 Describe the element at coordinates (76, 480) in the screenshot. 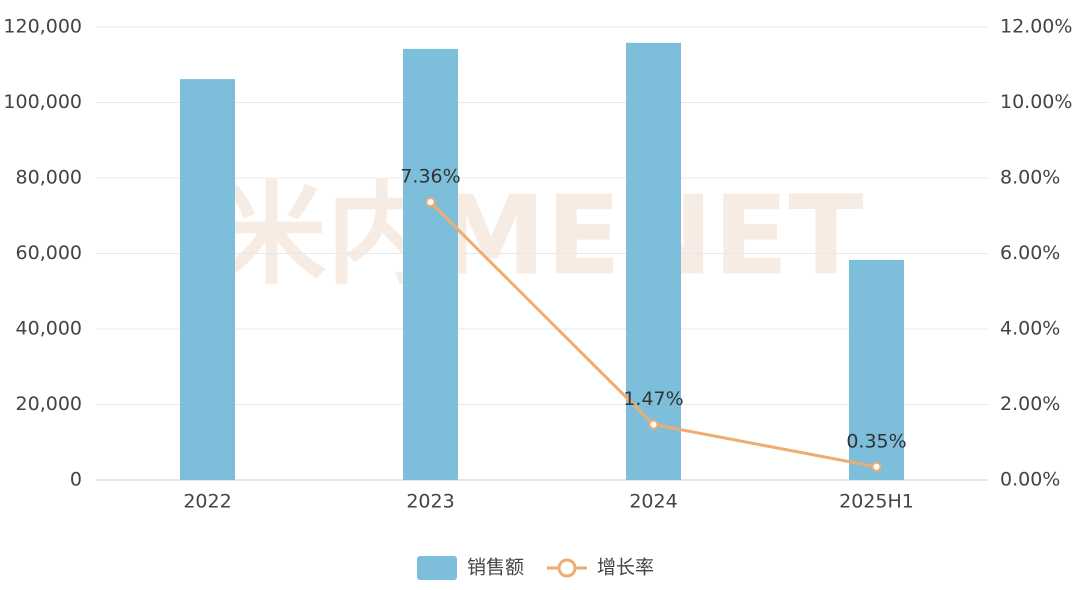

I see `y-tick-label: 0` at that location.